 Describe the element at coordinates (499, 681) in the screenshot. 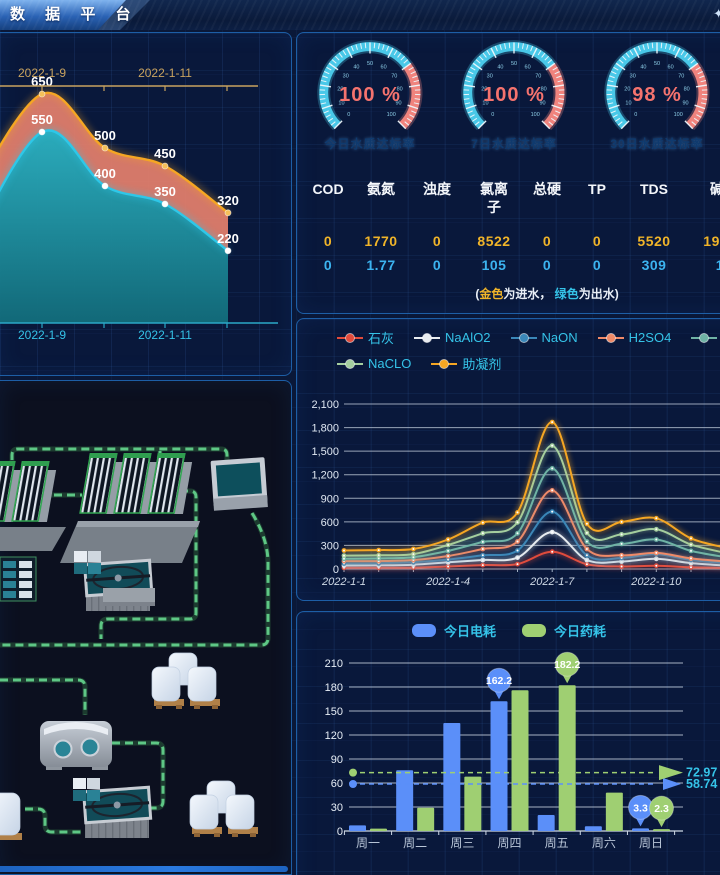

I see `svg-text: 162.2` at that location.